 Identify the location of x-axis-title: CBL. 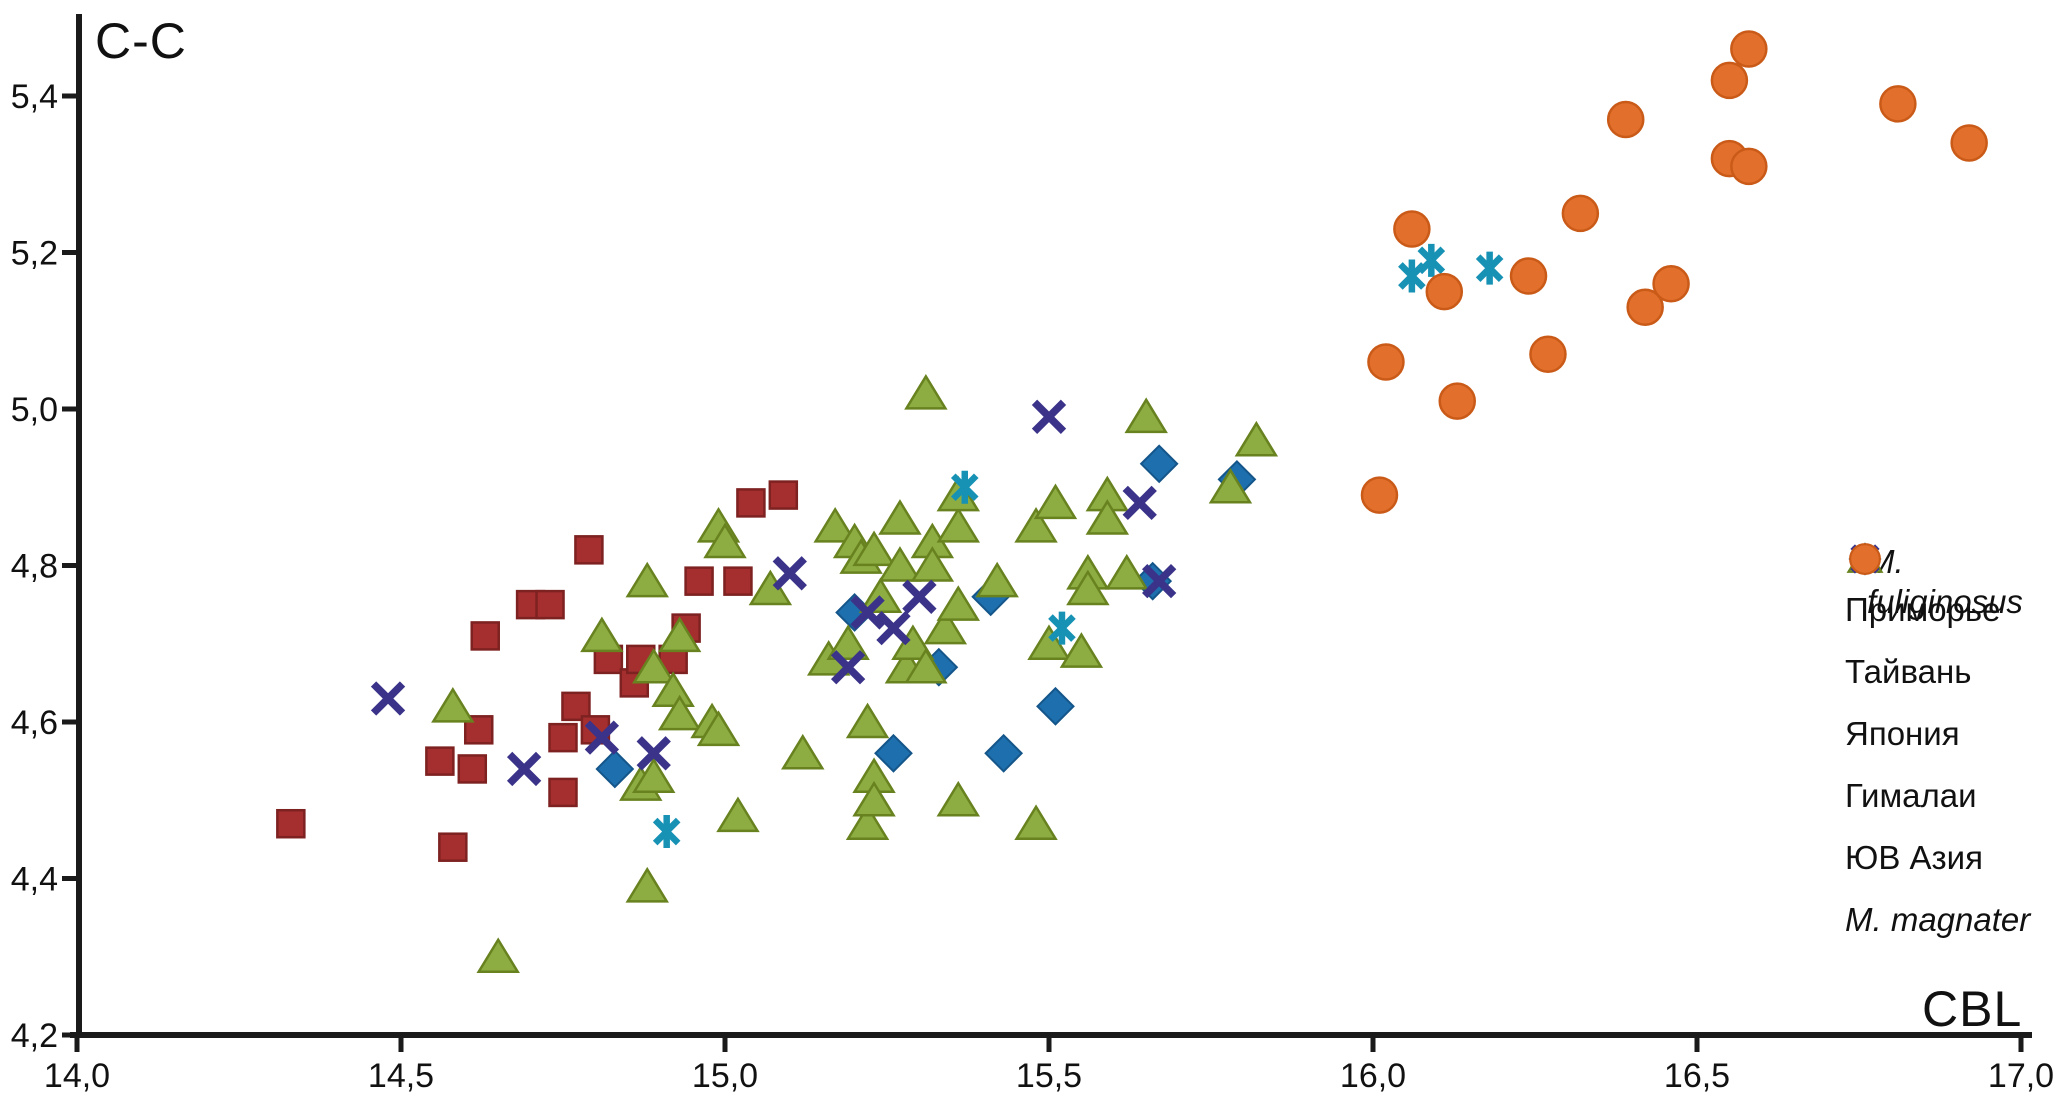
(1972, 1009).